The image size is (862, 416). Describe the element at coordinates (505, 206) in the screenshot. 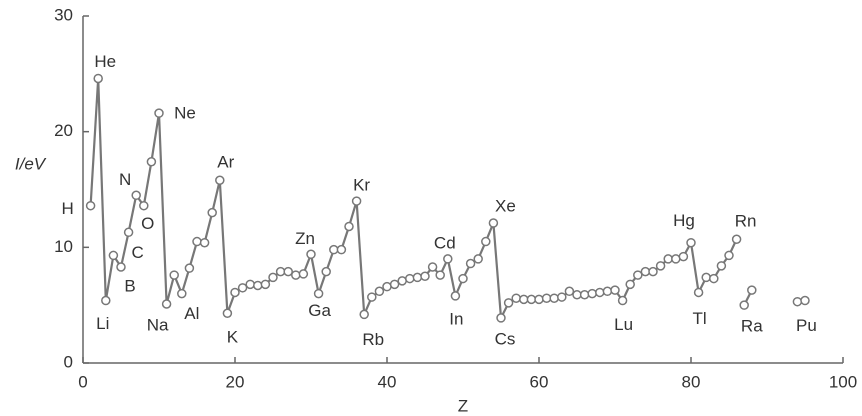

I see `annotation: Xe` at that location.